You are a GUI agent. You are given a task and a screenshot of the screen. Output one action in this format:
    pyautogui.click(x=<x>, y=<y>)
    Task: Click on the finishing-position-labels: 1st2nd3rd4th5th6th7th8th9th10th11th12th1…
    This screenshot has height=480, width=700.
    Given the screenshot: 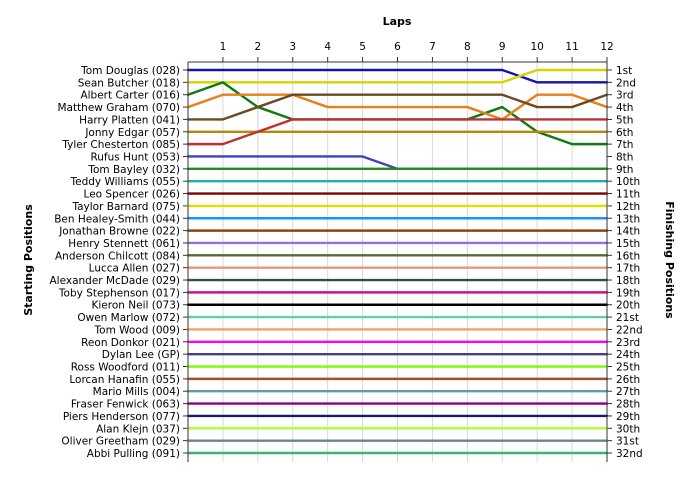 What is the action you would take?
    pyautogui.click(x=629, y=262)
    